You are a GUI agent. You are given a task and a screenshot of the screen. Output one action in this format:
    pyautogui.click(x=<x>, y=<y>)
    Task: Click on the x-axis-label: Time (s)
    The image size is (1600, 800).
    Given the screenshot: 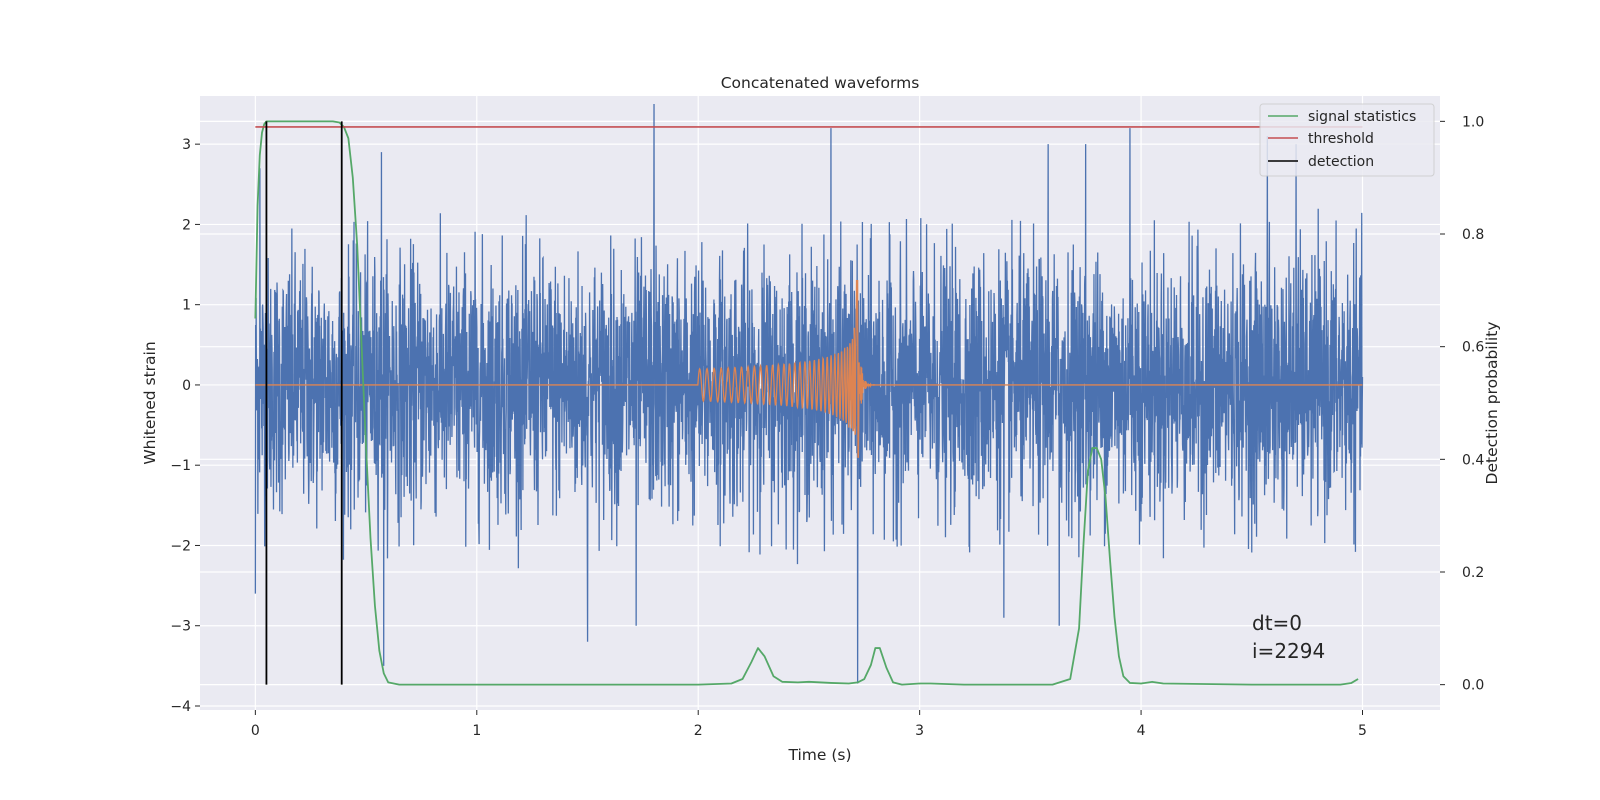 What is the action you would take?
    pyautogui.click(x=819, y=755)
    